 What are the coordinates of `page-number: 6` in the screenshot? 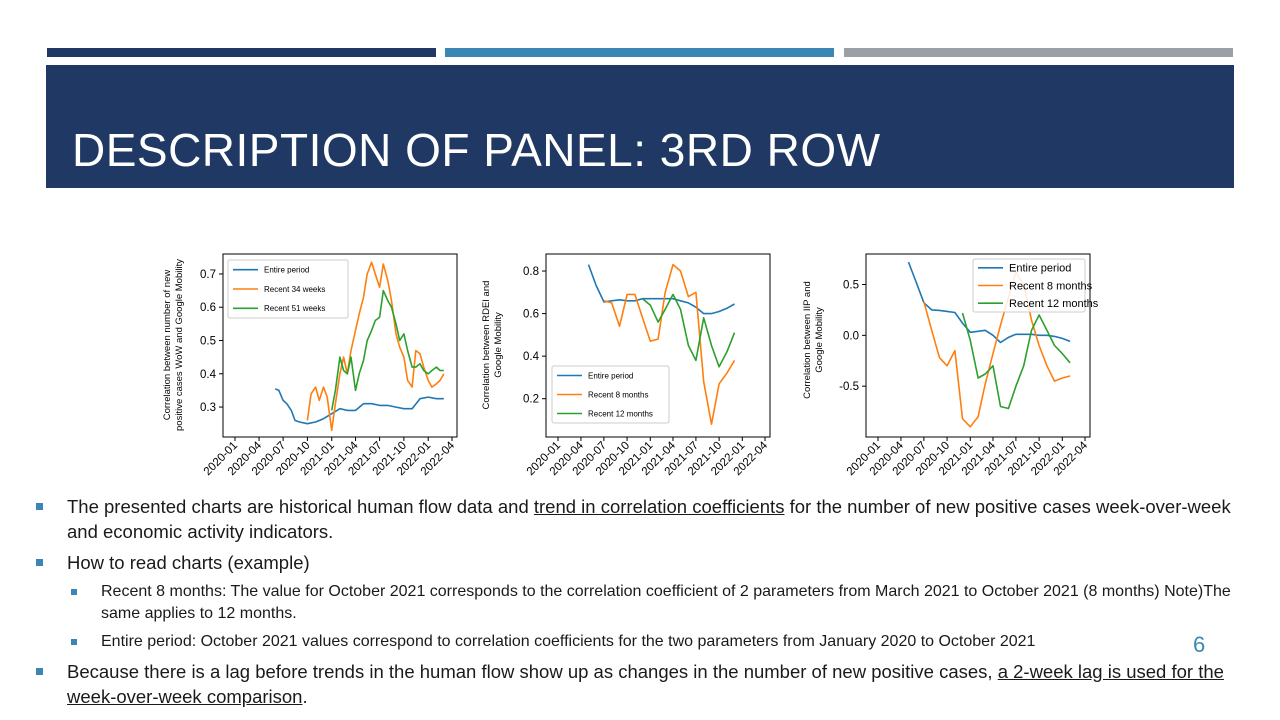 It's located at (1199, 644).